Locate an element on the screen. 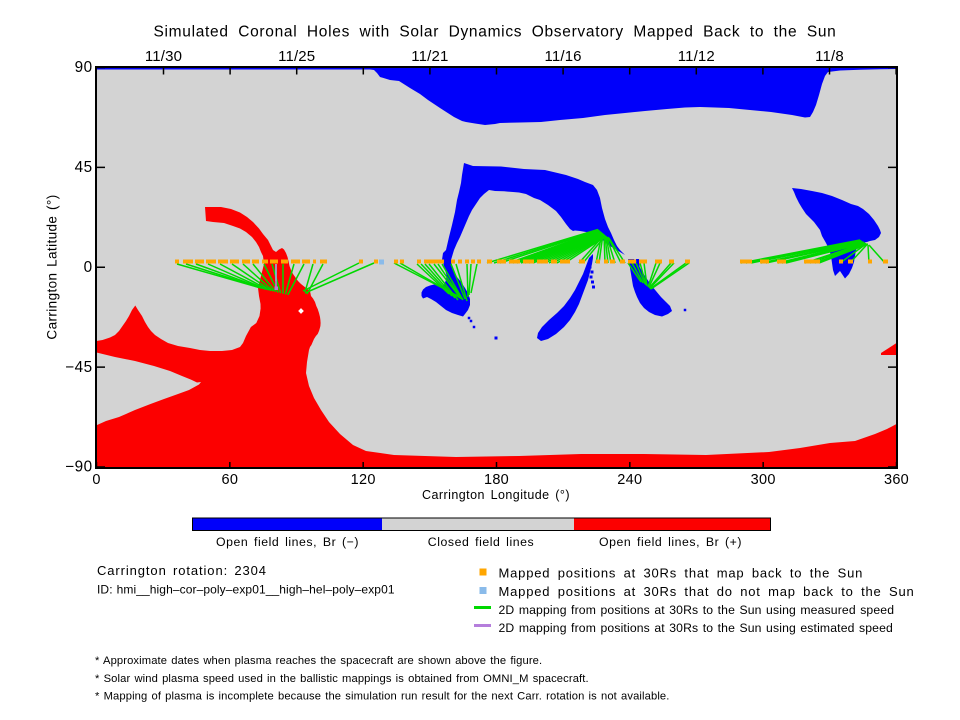 The height and width of the screenshot is (720, 960). svg-text: 11/8 is located at coordinates (829, 56).